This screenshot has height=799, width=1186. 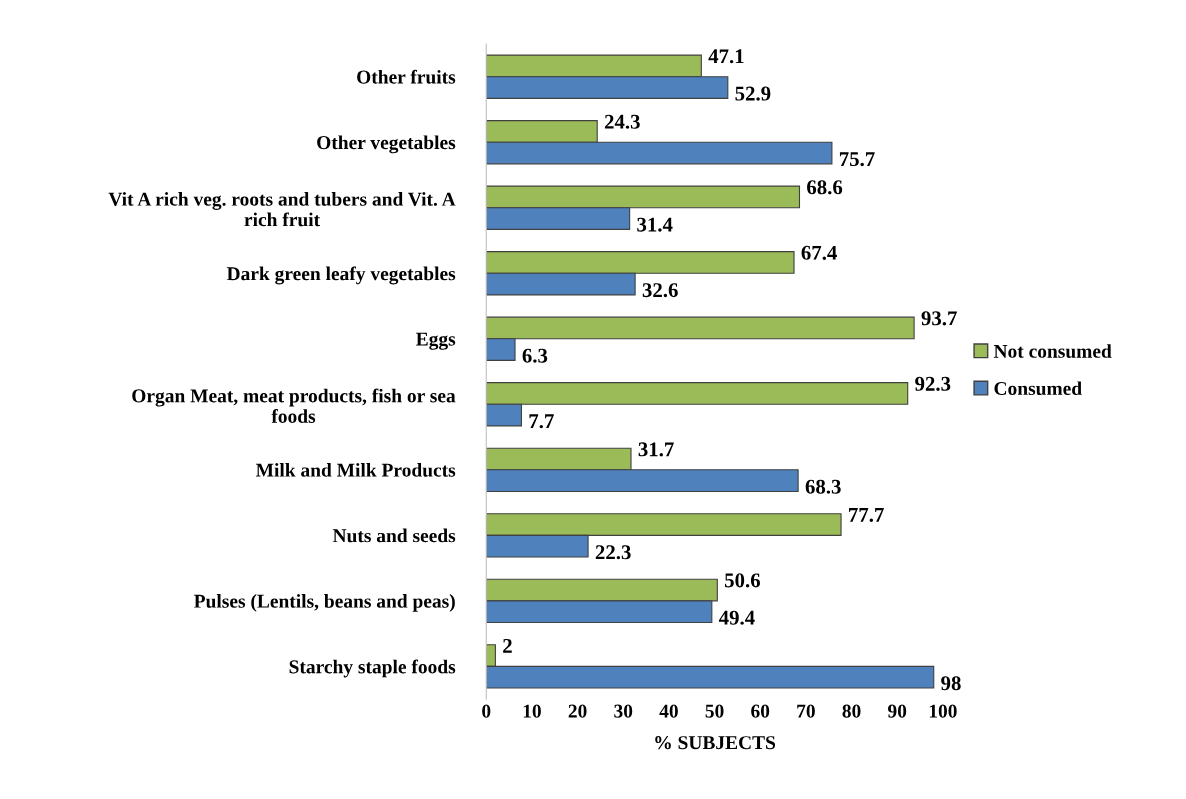 I want to click on x-tick-label: 50, so click(x=714, y=711).